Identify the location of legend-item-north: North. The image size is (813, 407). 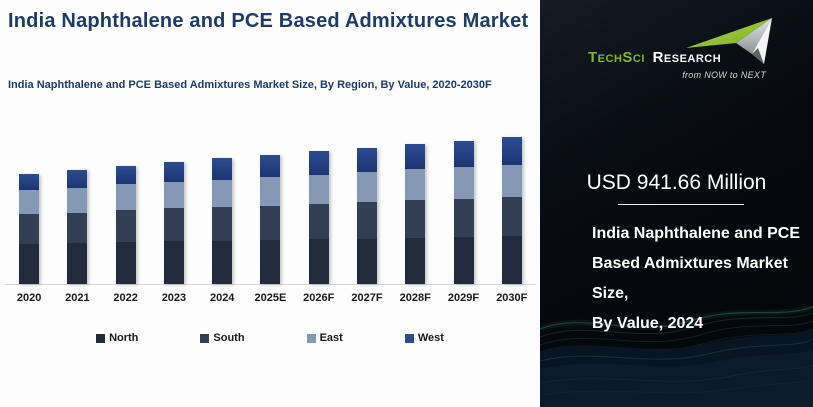
(117, 338).